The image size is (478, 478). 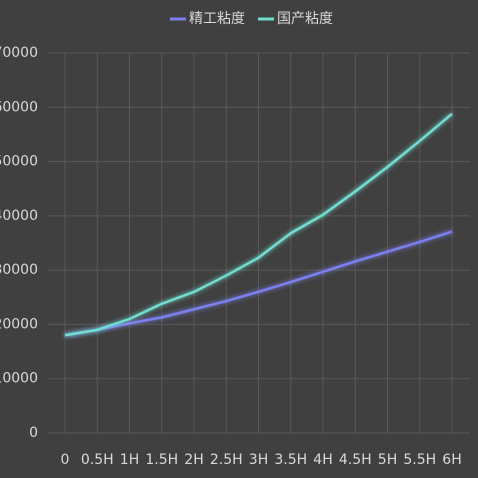 What do you see at coordinates (129, 460) in the screenshot?
I see `x-tick-label: 1H` at bounding box center [129, 460].